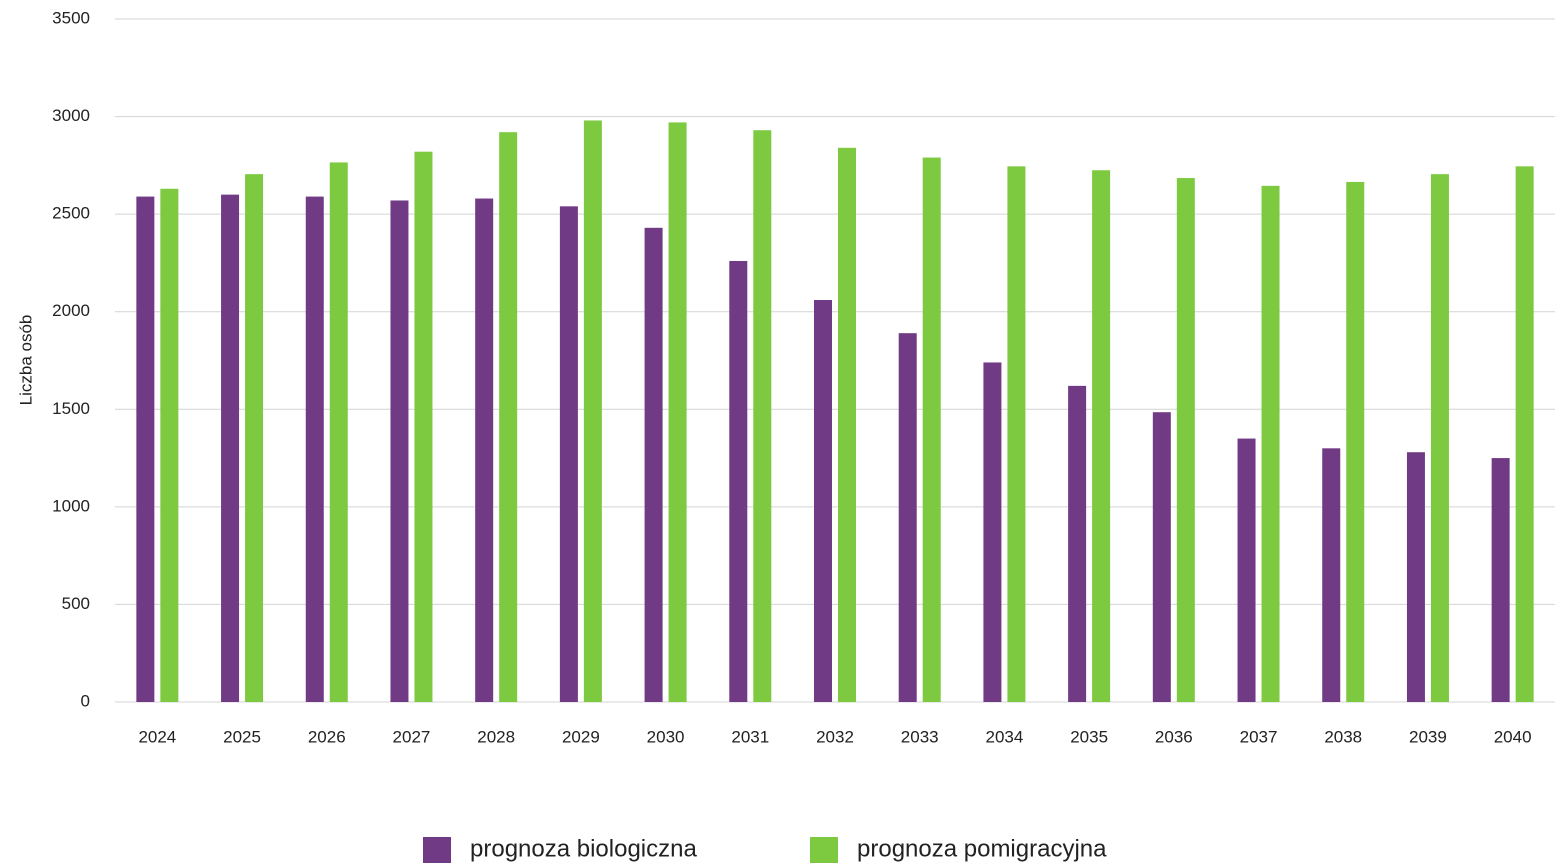 The width and height of the screenshot is (1555, 868). What do you see at coordinates (1513, 736) in the screenshot?
I see `x-tick-label: 2040` at bounding box center [1513, 736].